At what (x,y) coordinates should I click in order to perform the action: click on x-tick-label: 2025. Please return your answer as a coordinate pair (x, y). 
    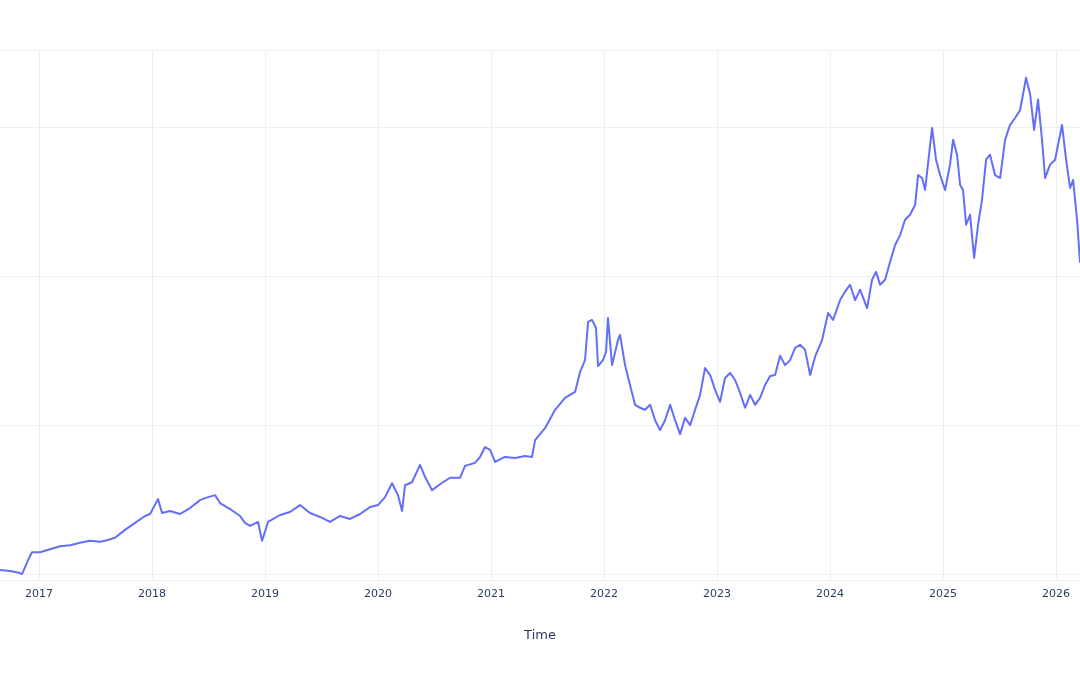
    Looking at the image, I should click on (943, 593).